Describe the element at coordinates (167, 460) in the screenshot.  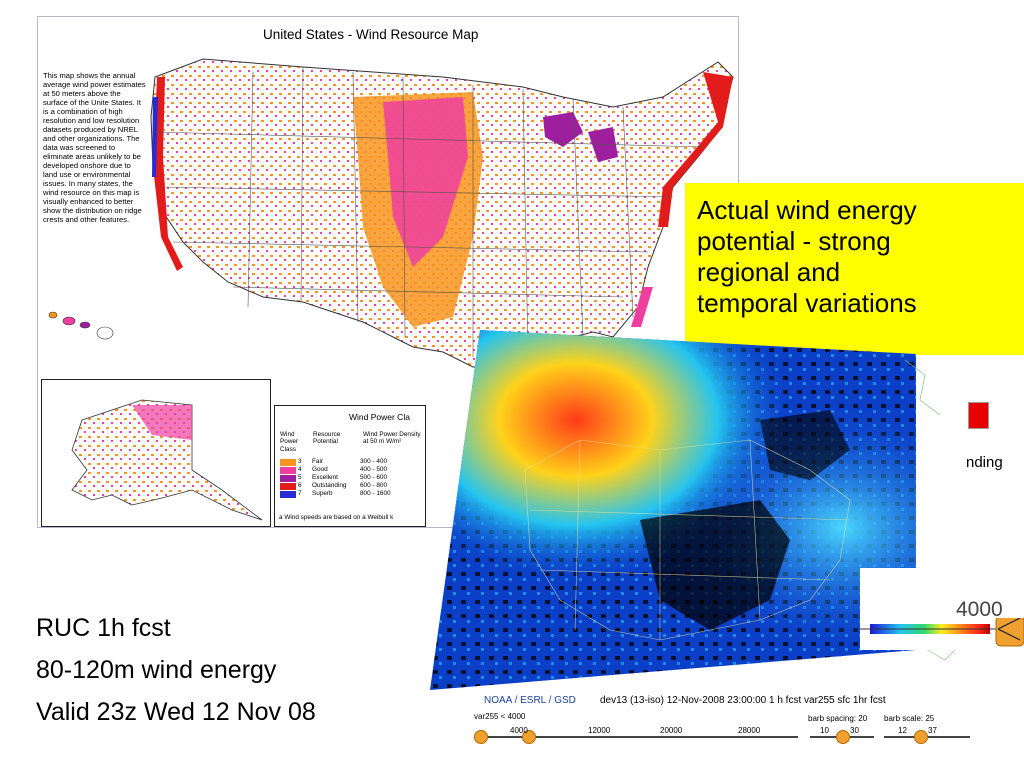
I see `alaska-graphic` at that location.